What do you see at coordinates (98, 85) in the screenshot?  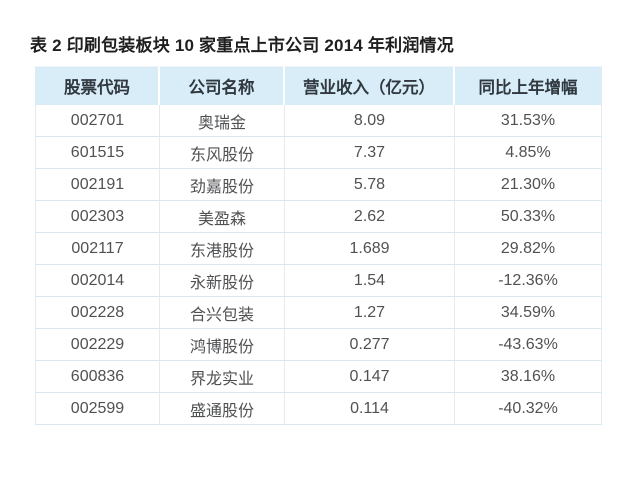 I see `column-header-stock-code: 股票代码` at bounding box center [98, 85].